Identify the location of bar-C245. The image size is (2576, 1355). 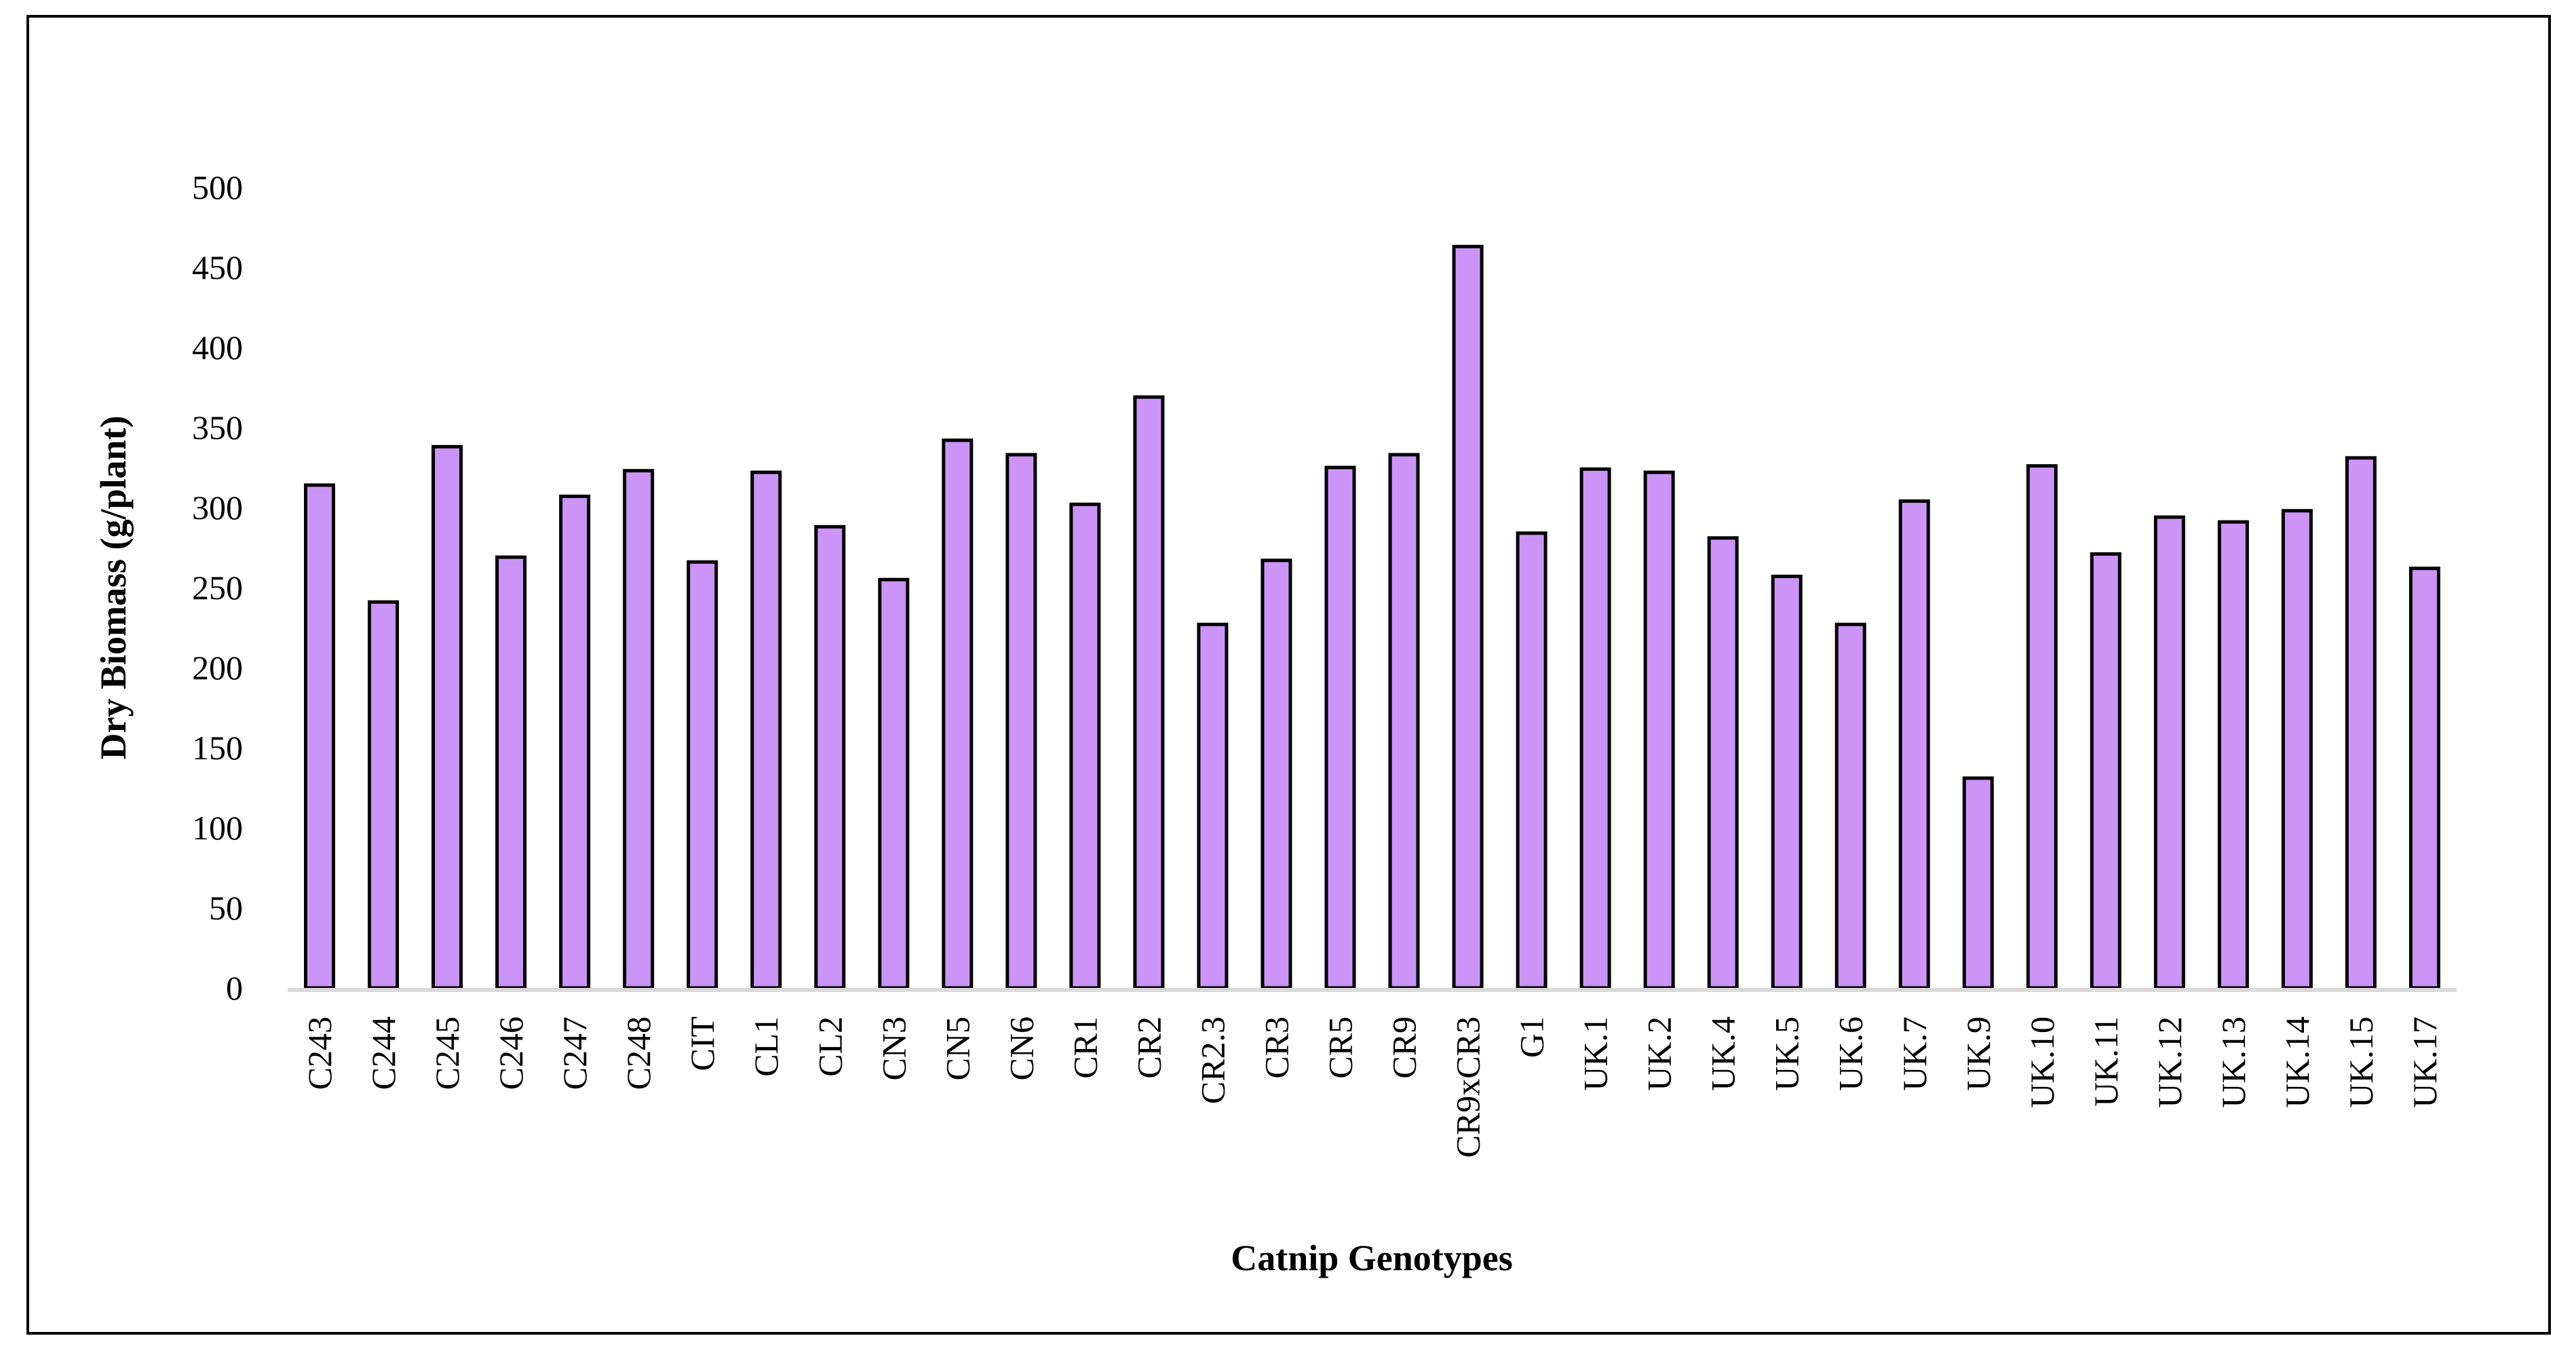
(447, 717).